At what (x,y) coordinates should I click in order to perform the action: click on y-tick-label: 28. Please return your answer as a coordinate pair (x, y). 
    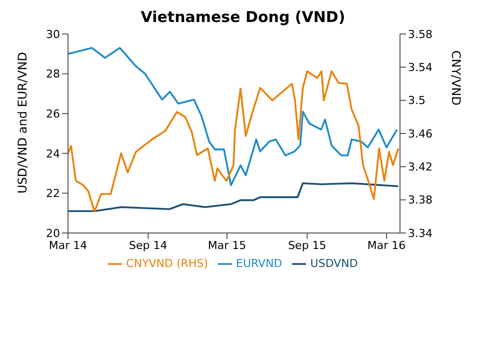
    Looking at the image, I should click on (53, 74).